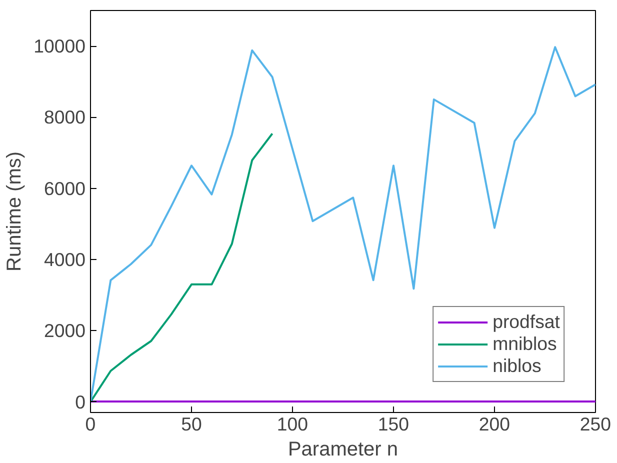 The height and width of the screenshot is (463, 617). I want to click on y-tick-label: 2000, so click(65, 331).